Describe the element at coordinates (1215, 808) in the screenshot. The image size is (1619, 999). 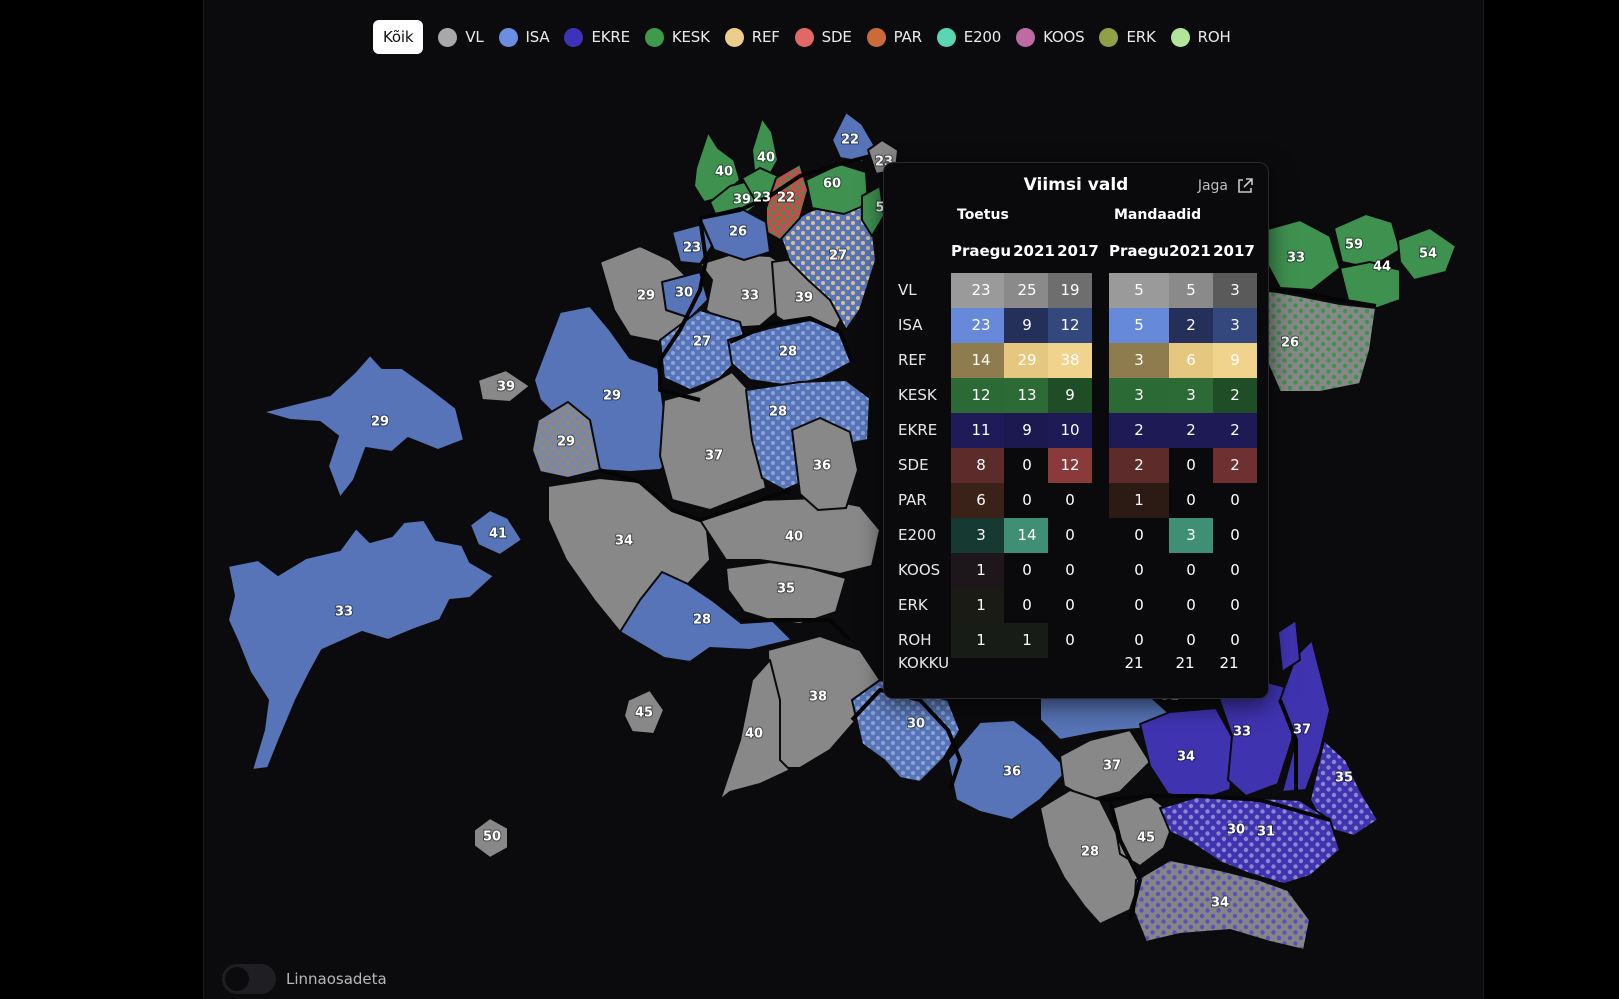
I see `county-border-tartu` at that location.